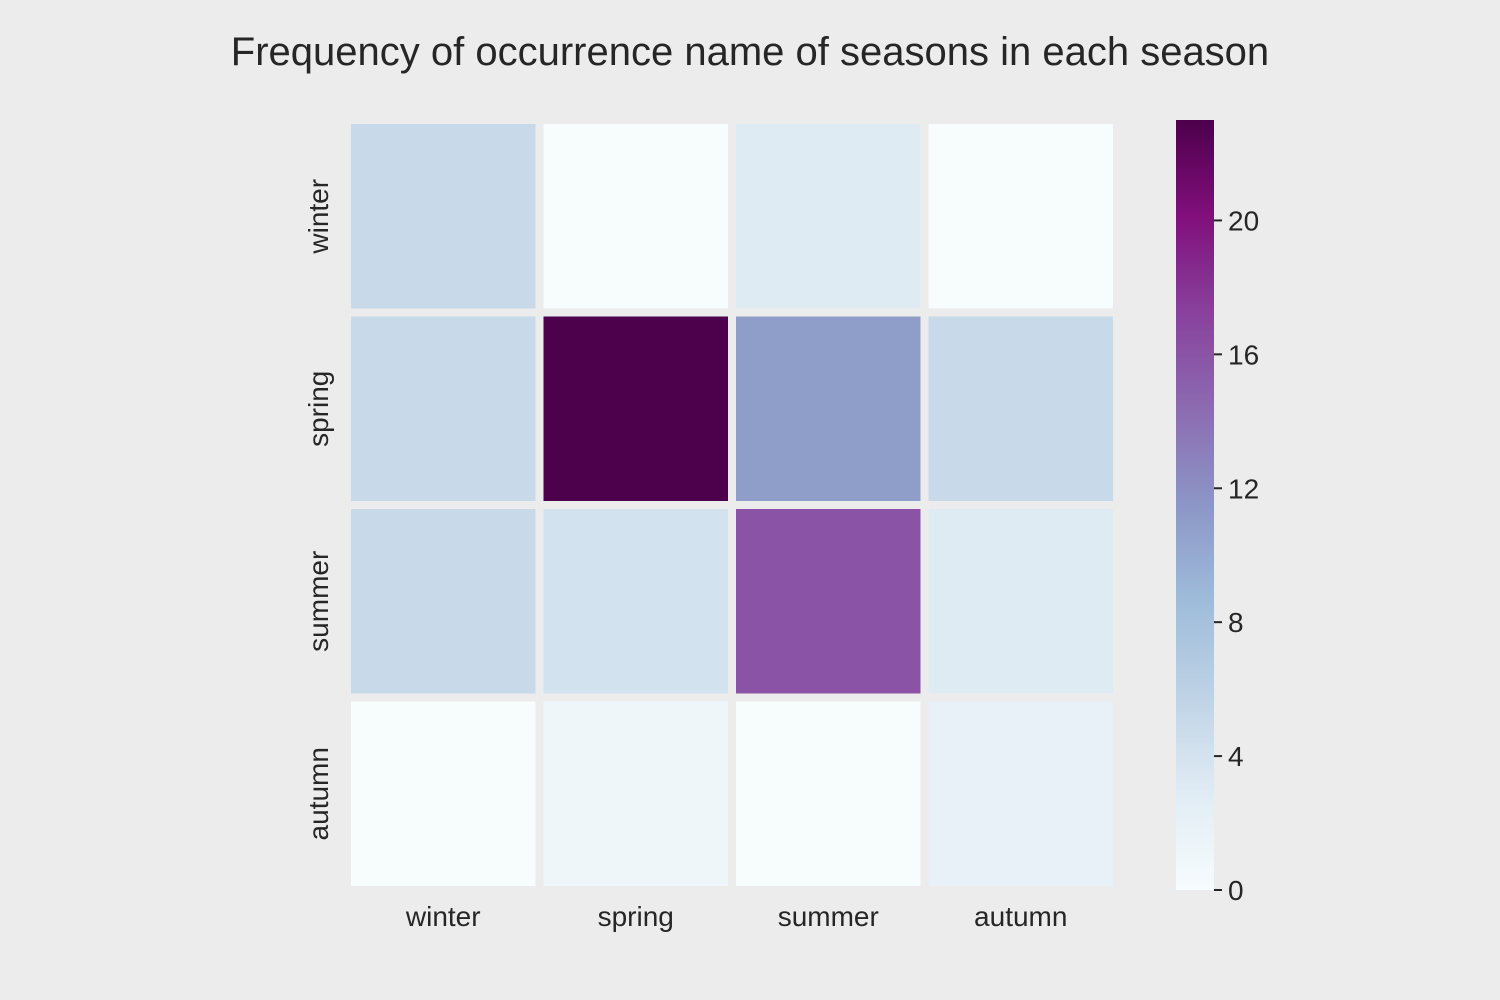 The width and height of the screenshot is (1500, 1000). What do you see at coordinates (635, 408) in the screenshot?
I see `heatmap-cell-spring-spring` at bounding box center [635, 408].